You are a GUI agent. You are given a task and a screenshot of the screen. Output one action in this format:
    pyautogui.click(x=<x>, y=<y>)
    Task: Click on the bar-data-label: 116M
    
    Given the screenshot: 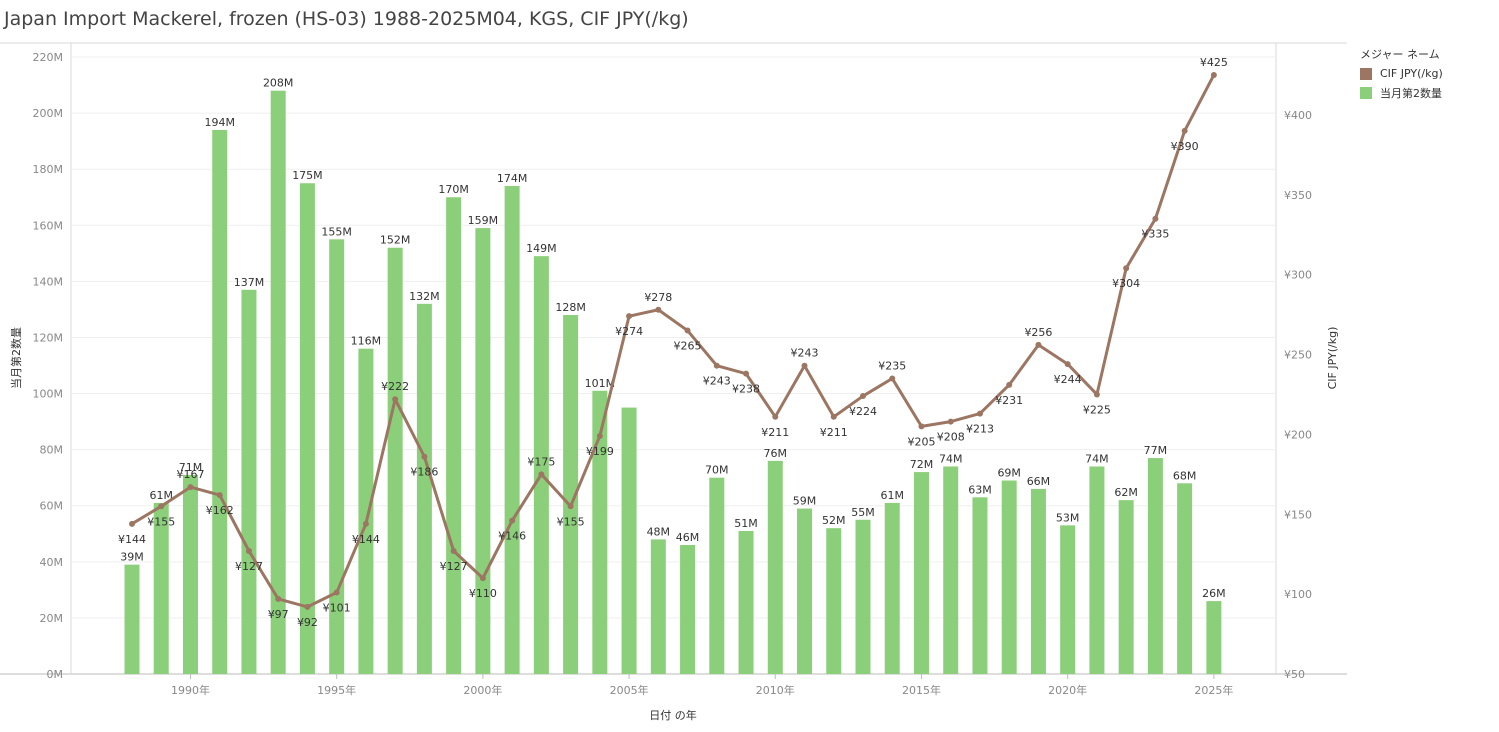 What is the action you would take?
    pyautogui.click(x=366, y=341)
    